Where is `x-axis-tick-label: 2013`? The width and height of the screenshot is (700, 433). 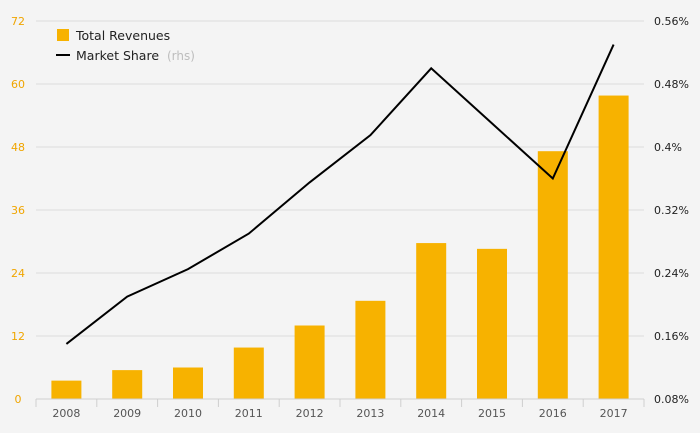 x-axis-tick-label: 2013 is located at coordinates (370, 413).